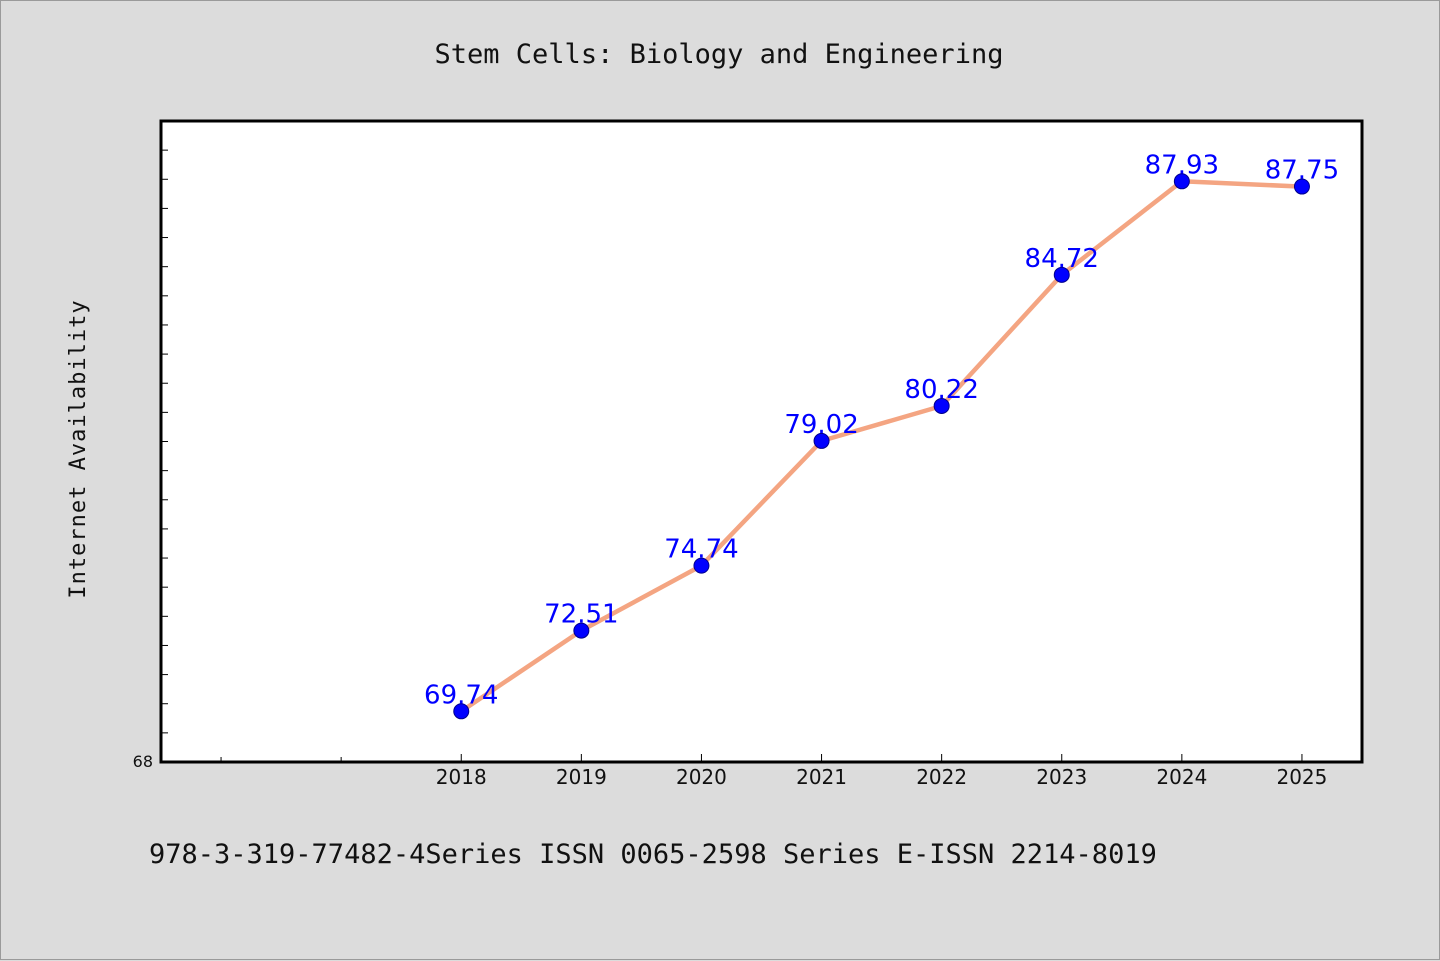 Image resolution: width=1440 pixels, height=961 pixels. What do you see at coordinates (821, 425) in the screenshot?
I see `data-label: 79.02` at bounding box center [821, 425].